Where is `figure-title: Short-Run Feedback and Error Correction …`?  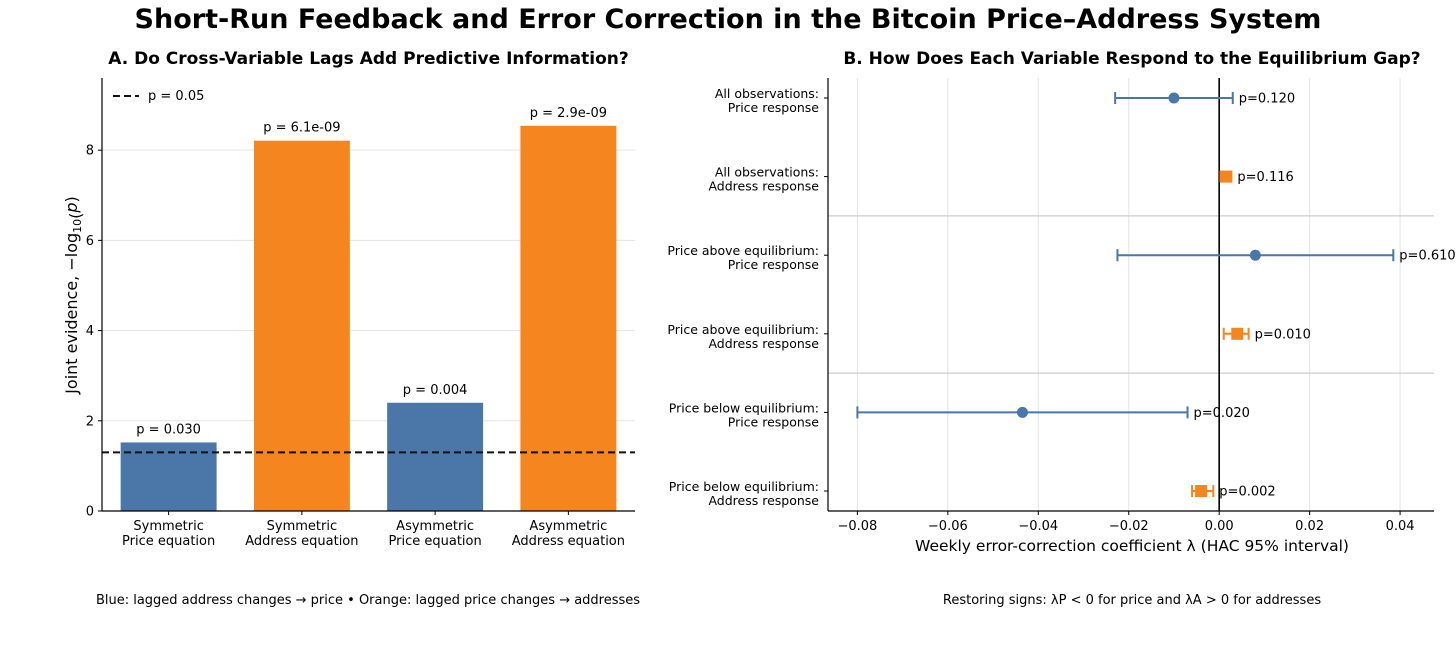
figure-title: Short-Run Feedback and Error Correction … is located at coordinates (728, 19).